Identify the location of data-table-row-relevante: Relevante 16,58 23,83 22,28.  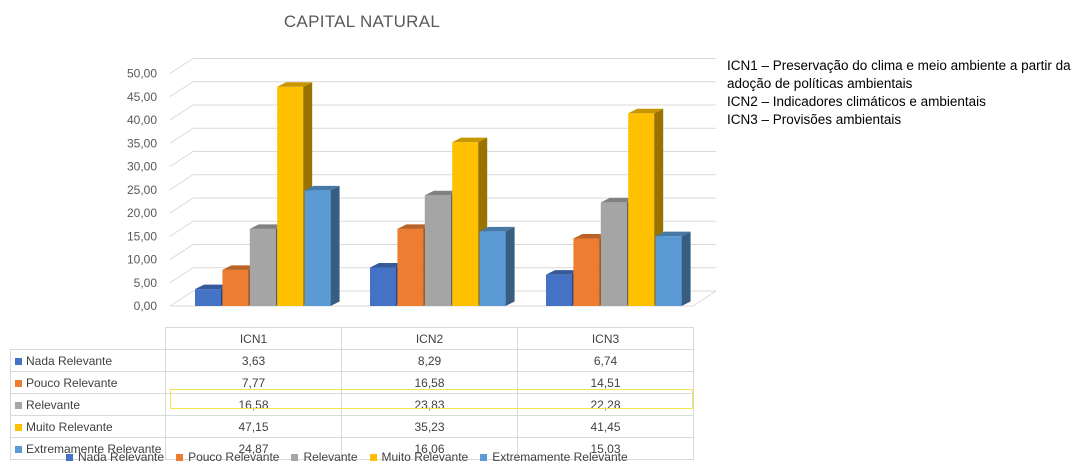
(352, 404).